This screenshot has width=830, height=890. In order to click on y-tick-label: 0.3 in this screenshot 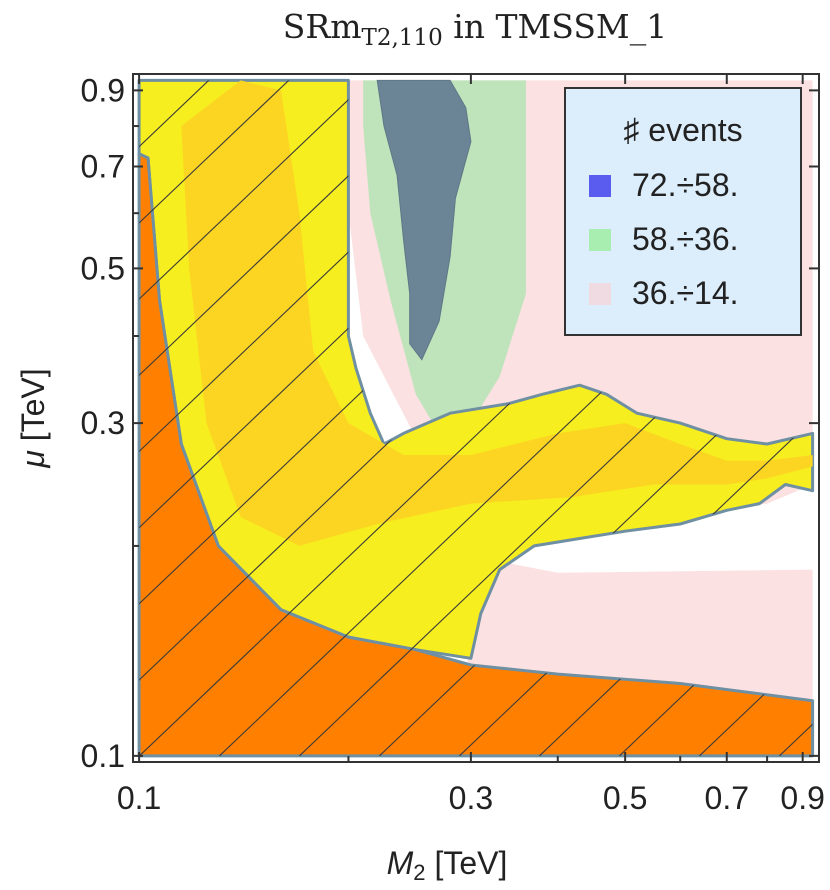, I will do `click(103, 423)`.